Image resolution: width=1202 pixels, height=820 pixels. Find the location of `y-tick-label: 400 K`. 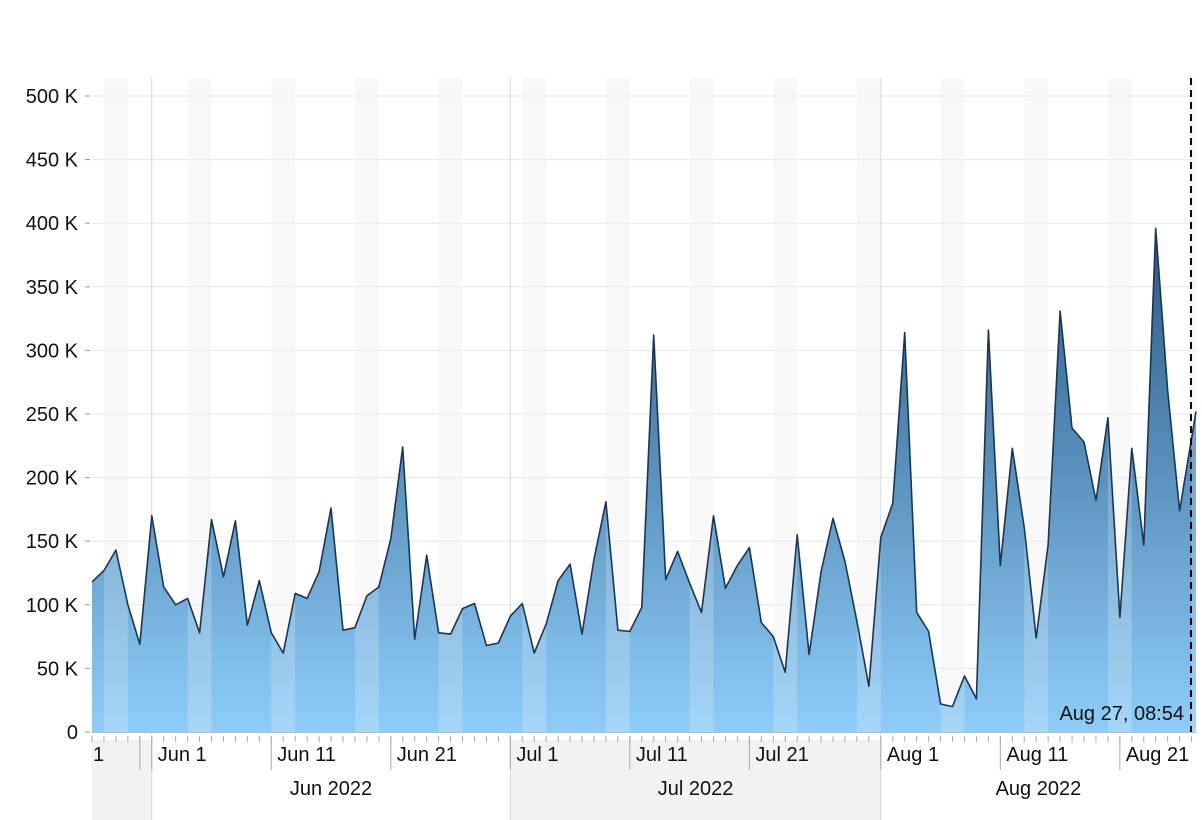

y-tick-label: 400 K is located at coordinates (52, 224).